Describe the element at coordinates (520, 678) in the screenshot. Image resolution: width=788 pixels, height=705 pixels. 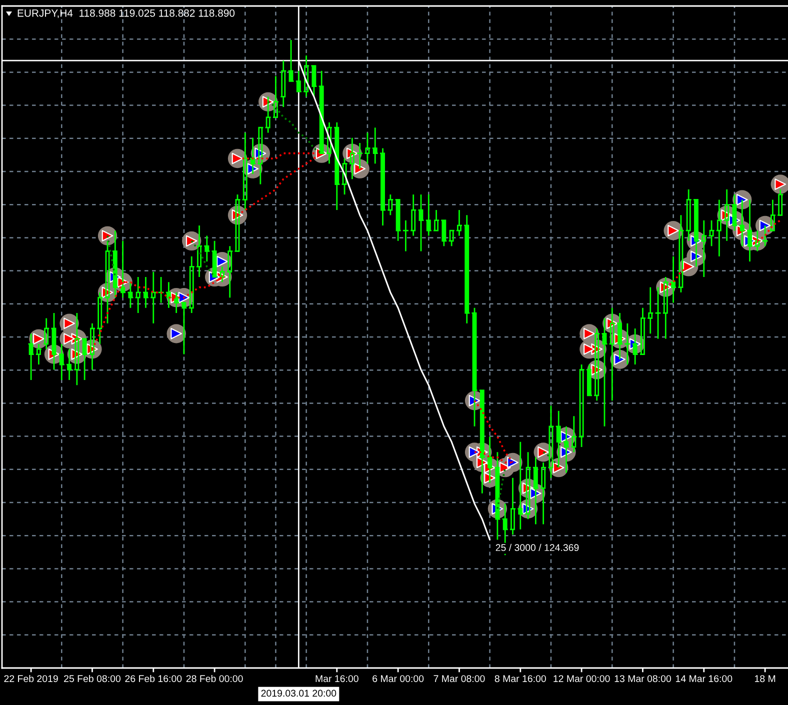
I see `x-tick-label: 8 Mar 16:00` at that location.